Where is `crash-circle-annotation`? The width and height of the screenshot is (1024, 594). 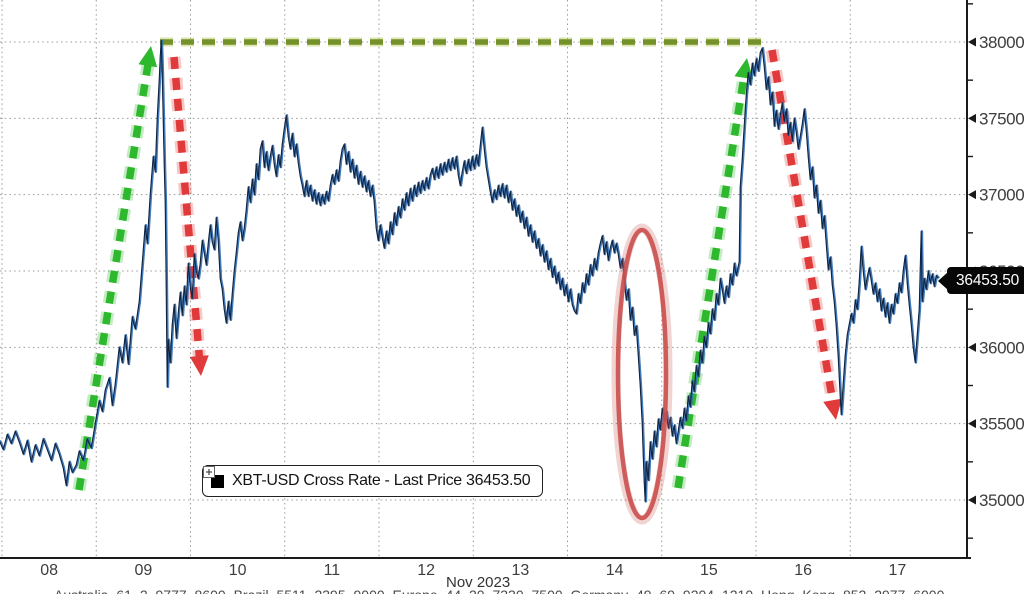 crash-circle-annotation is located at coordinates (642, 374).